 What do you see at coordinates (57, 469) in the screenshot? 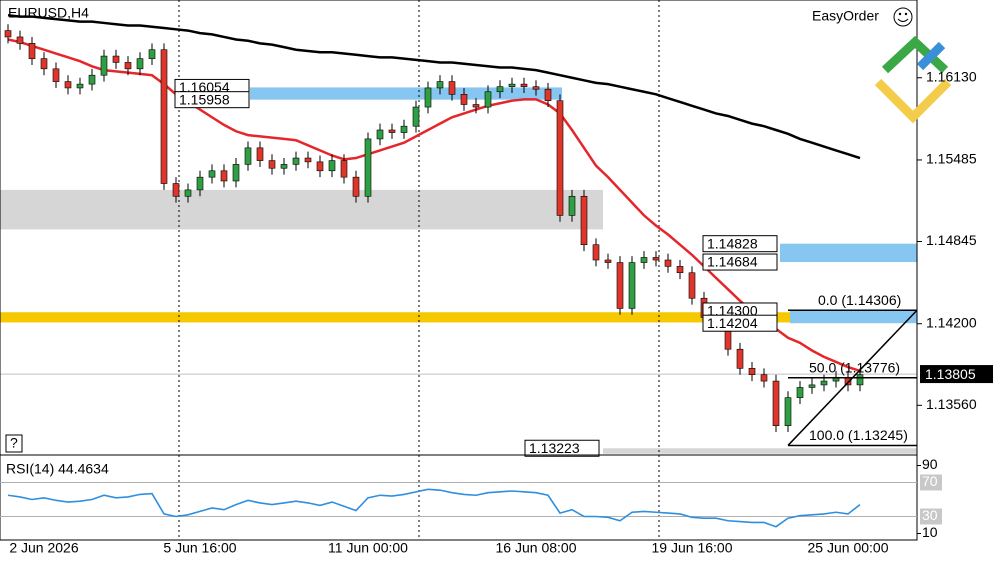
I see `rsi-title: RSI(14) 44.4634` at bounding box center [57, 469].